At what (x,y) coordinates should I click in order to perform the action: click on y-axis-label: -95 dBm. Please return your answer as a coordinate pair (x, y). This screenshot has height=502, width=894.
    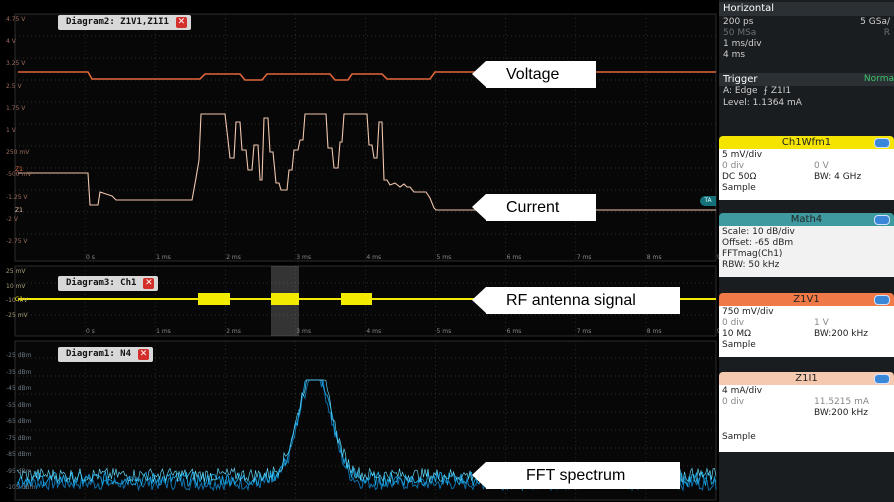
    Looking at the image, I should click on (19, 471).